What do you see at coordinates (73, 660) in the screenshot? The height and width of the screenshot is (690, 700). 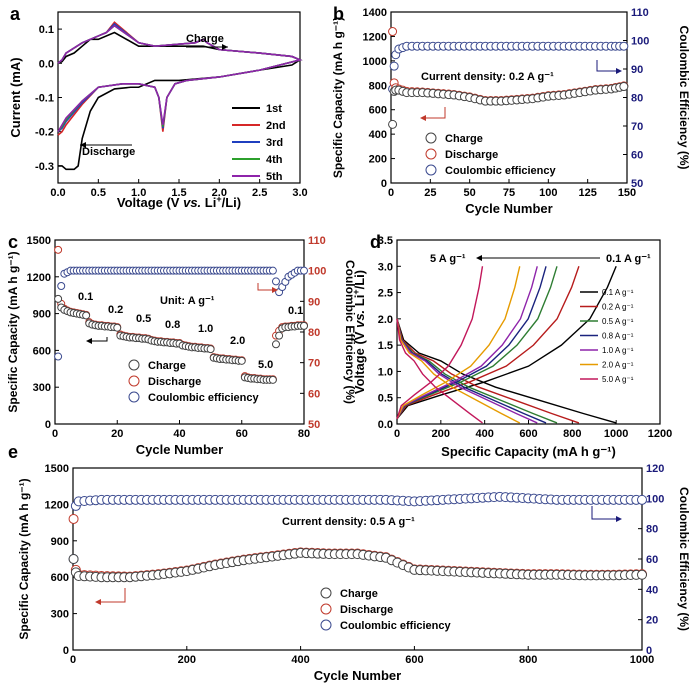 I see `panel-e-xtick-label: 0` at bounding box center [73, 660].